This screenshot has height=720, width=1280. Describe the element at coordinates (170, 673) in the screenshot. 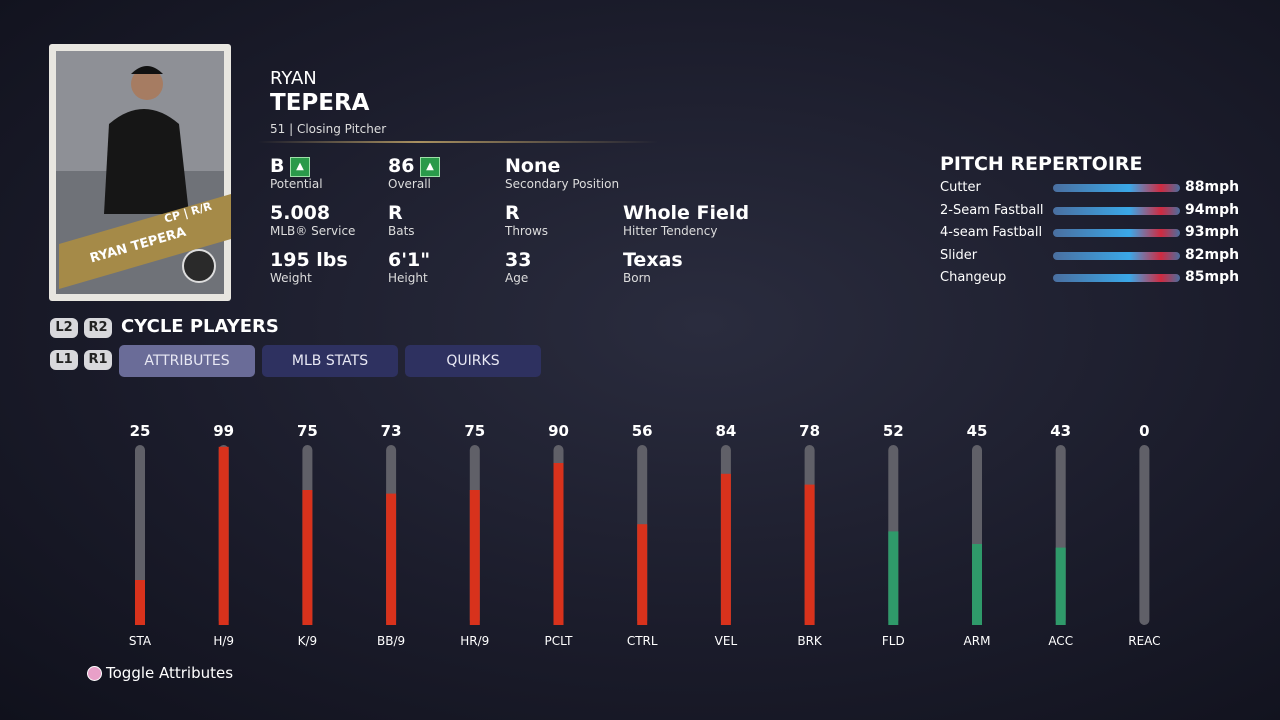

I see `hint: Toggle Attributes` at that location.